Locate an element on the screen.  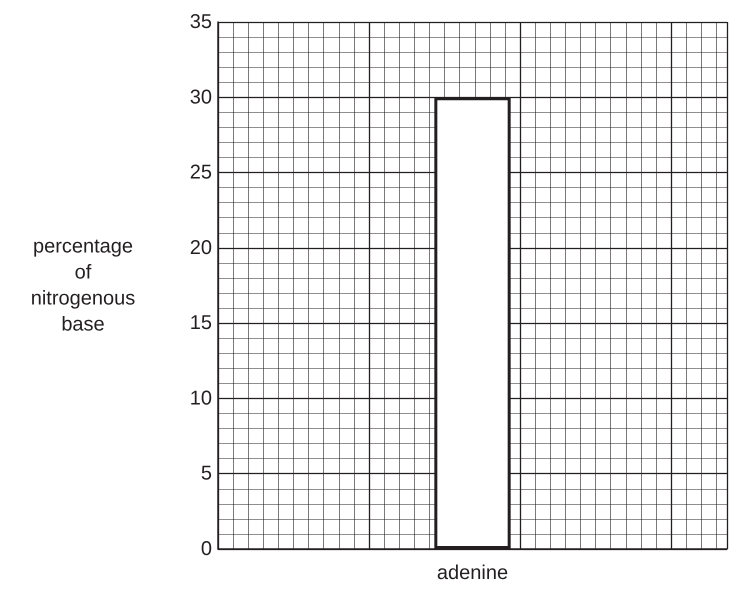
y-tick-label: 0 is located at coordinates (206, 549).